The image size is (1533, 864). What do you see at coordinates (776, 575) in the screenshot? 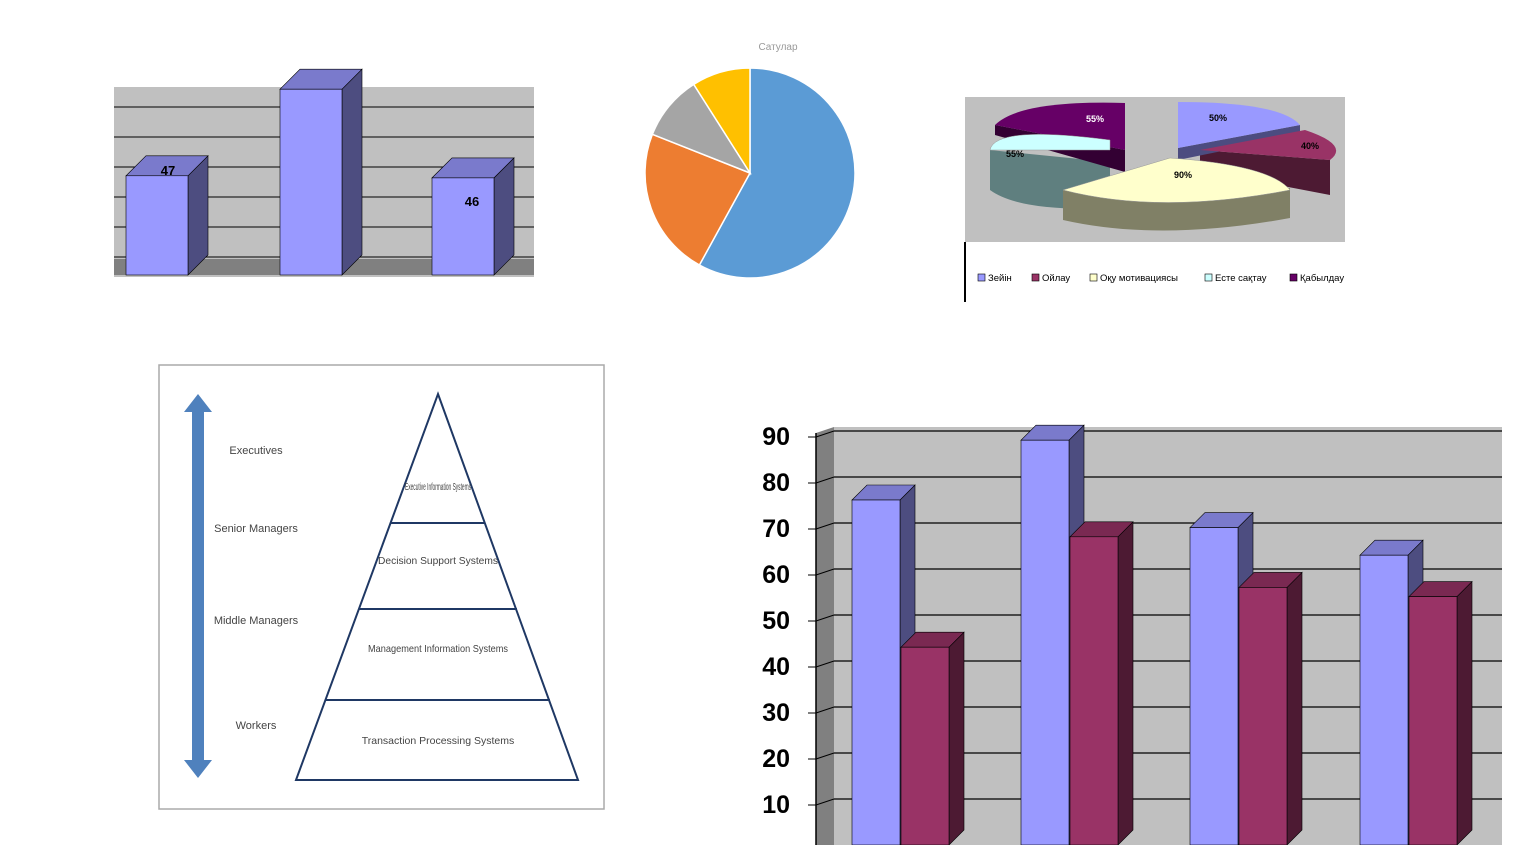
I see `y-tick-label: 60` at bounding box center [776, 575].